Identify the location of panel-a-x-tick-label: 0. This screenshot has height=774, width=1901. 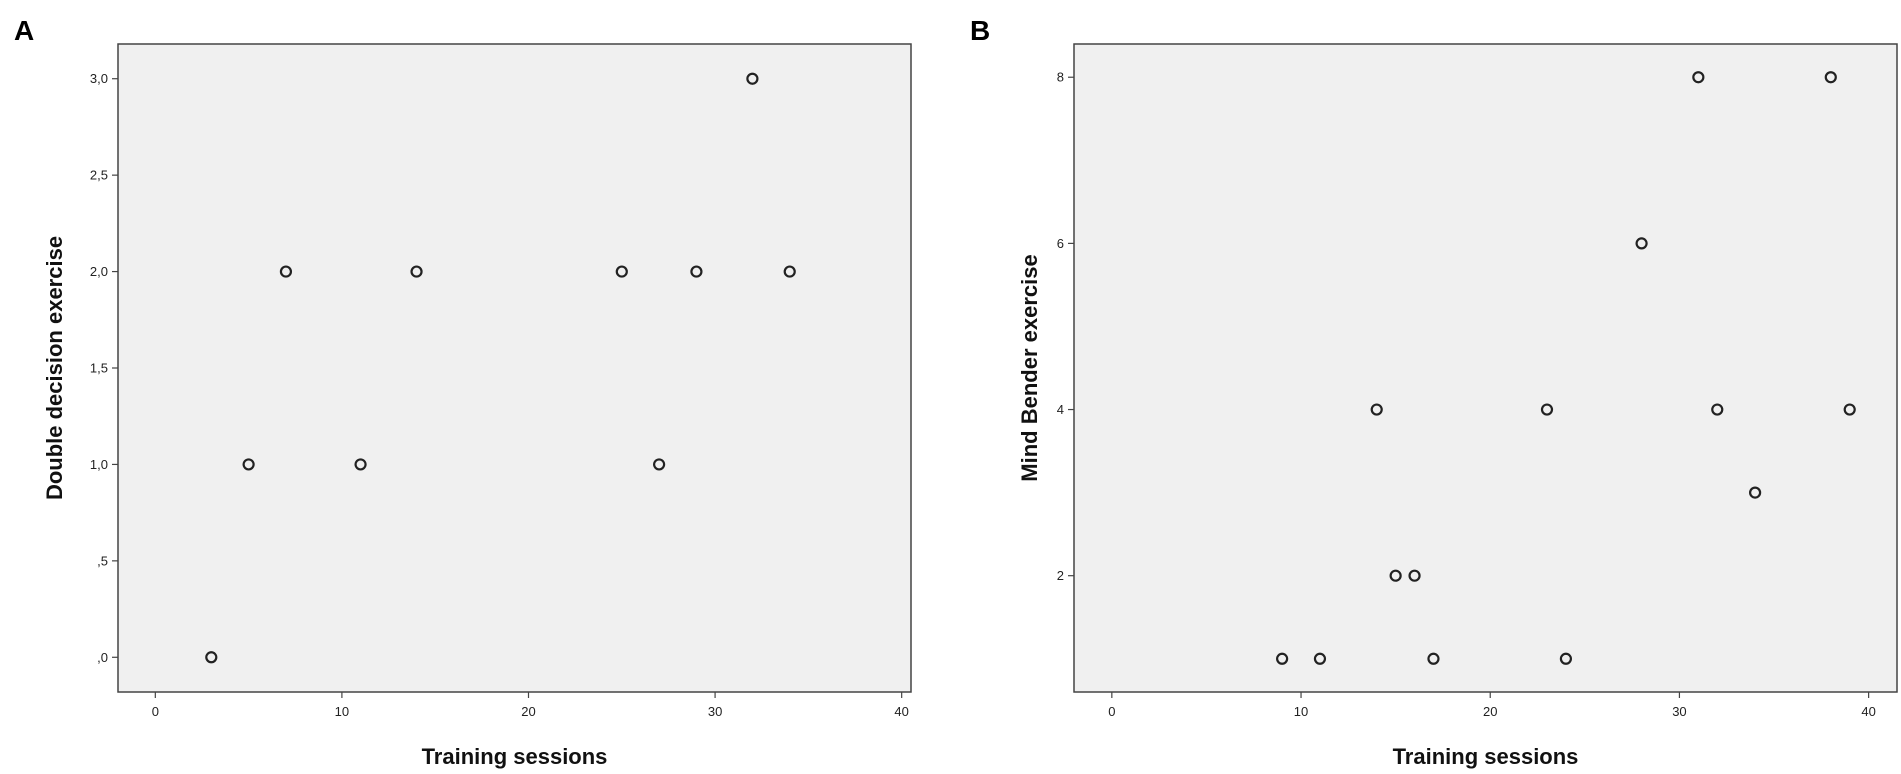
(155, 711).